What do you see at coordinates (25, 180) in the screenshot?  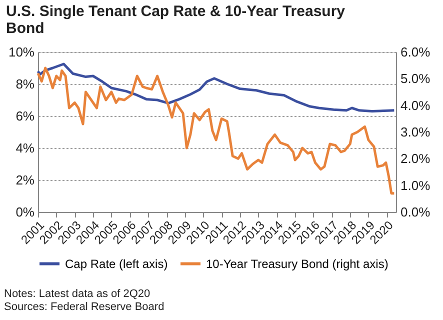 I see `y-tick-label: 2%` at bounding box center [25, 180].